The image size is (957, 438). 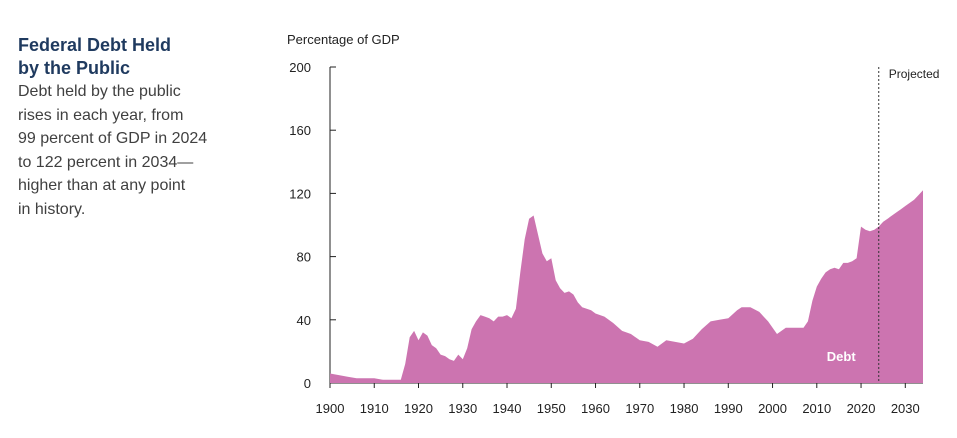 What do you see at coordinates (684, 408) in the screenshot?
I see `x-tick-label: 1980` at bounding box center [684, 408].